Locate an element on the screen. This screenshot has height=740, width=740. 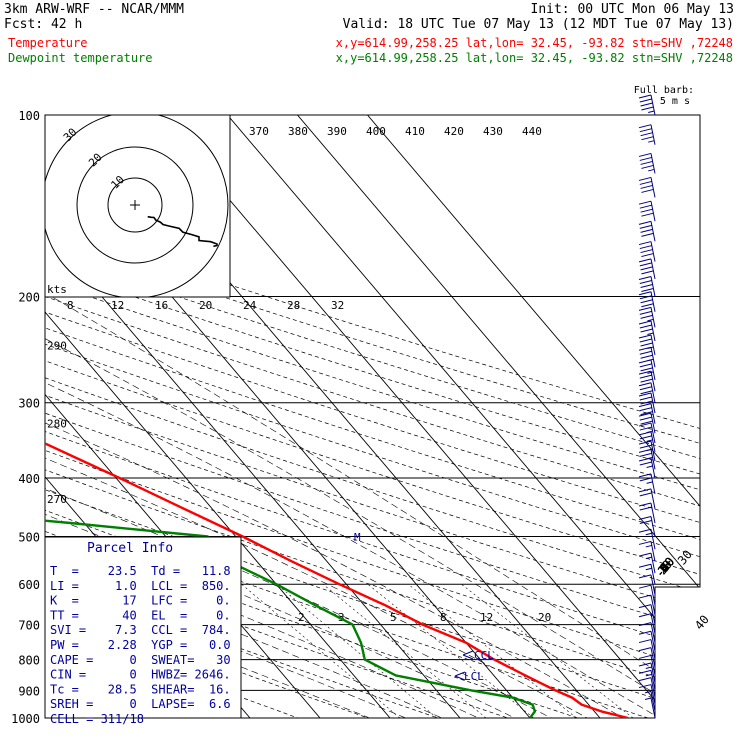
parcel-info-row: CIN = 0 HWBZ= 2646. is located at coordinates (140, 675).